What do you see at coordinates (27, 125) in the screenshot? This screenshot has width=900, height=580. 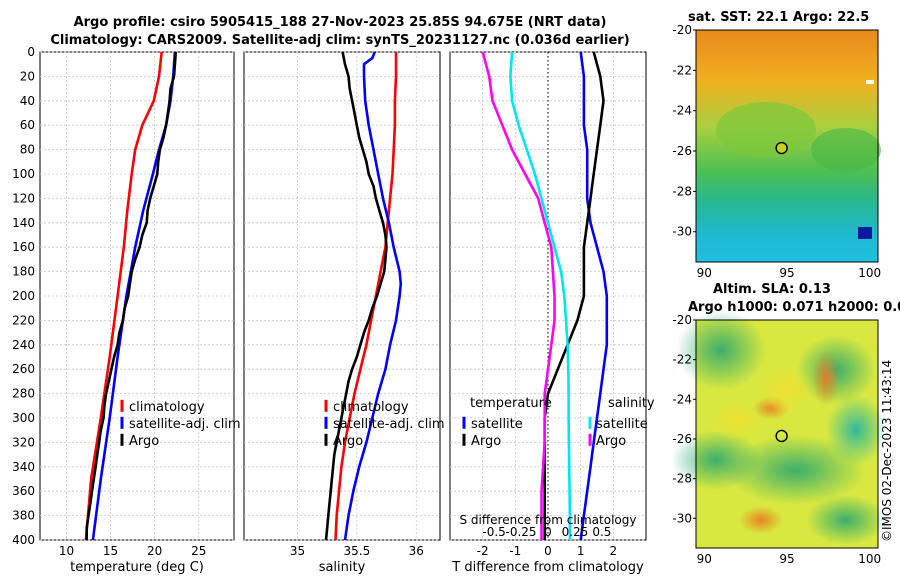 I see `depth-tick-label: 60` at bounding box center [27, 125].